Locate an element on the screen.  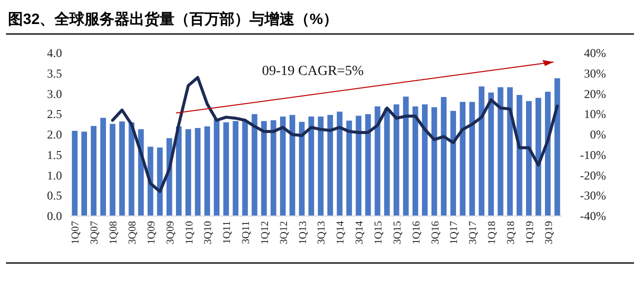
x-tick-label: 1Q14 is located at coordinates (341, 232).